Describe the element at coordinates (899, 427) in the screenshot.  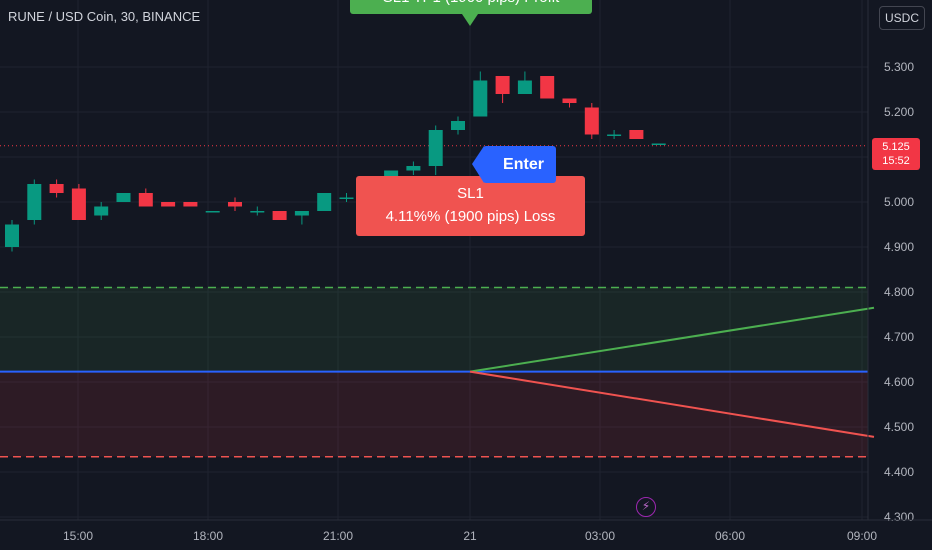
I see `y-tick-label: 4.500` at that location.